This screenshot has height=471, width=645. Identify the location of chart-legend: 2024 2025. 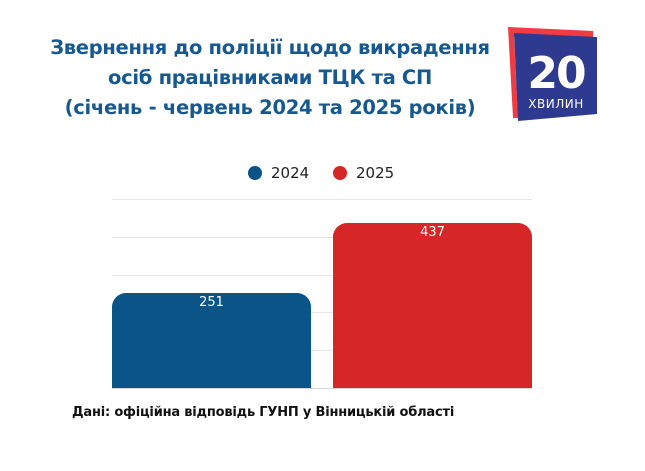
(322, 174).